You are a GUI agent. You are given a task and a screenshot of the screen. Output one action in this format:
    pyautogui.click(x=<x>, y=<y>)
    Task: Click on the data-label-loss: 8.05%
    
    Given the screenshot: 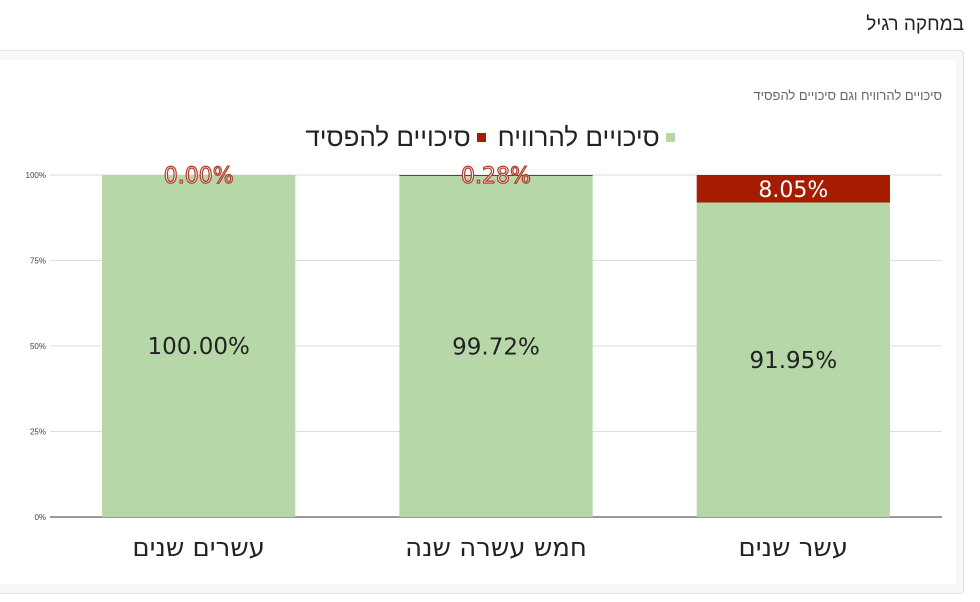 What is the action you would take?
    pyautogui.click(x=793, y=190)
    